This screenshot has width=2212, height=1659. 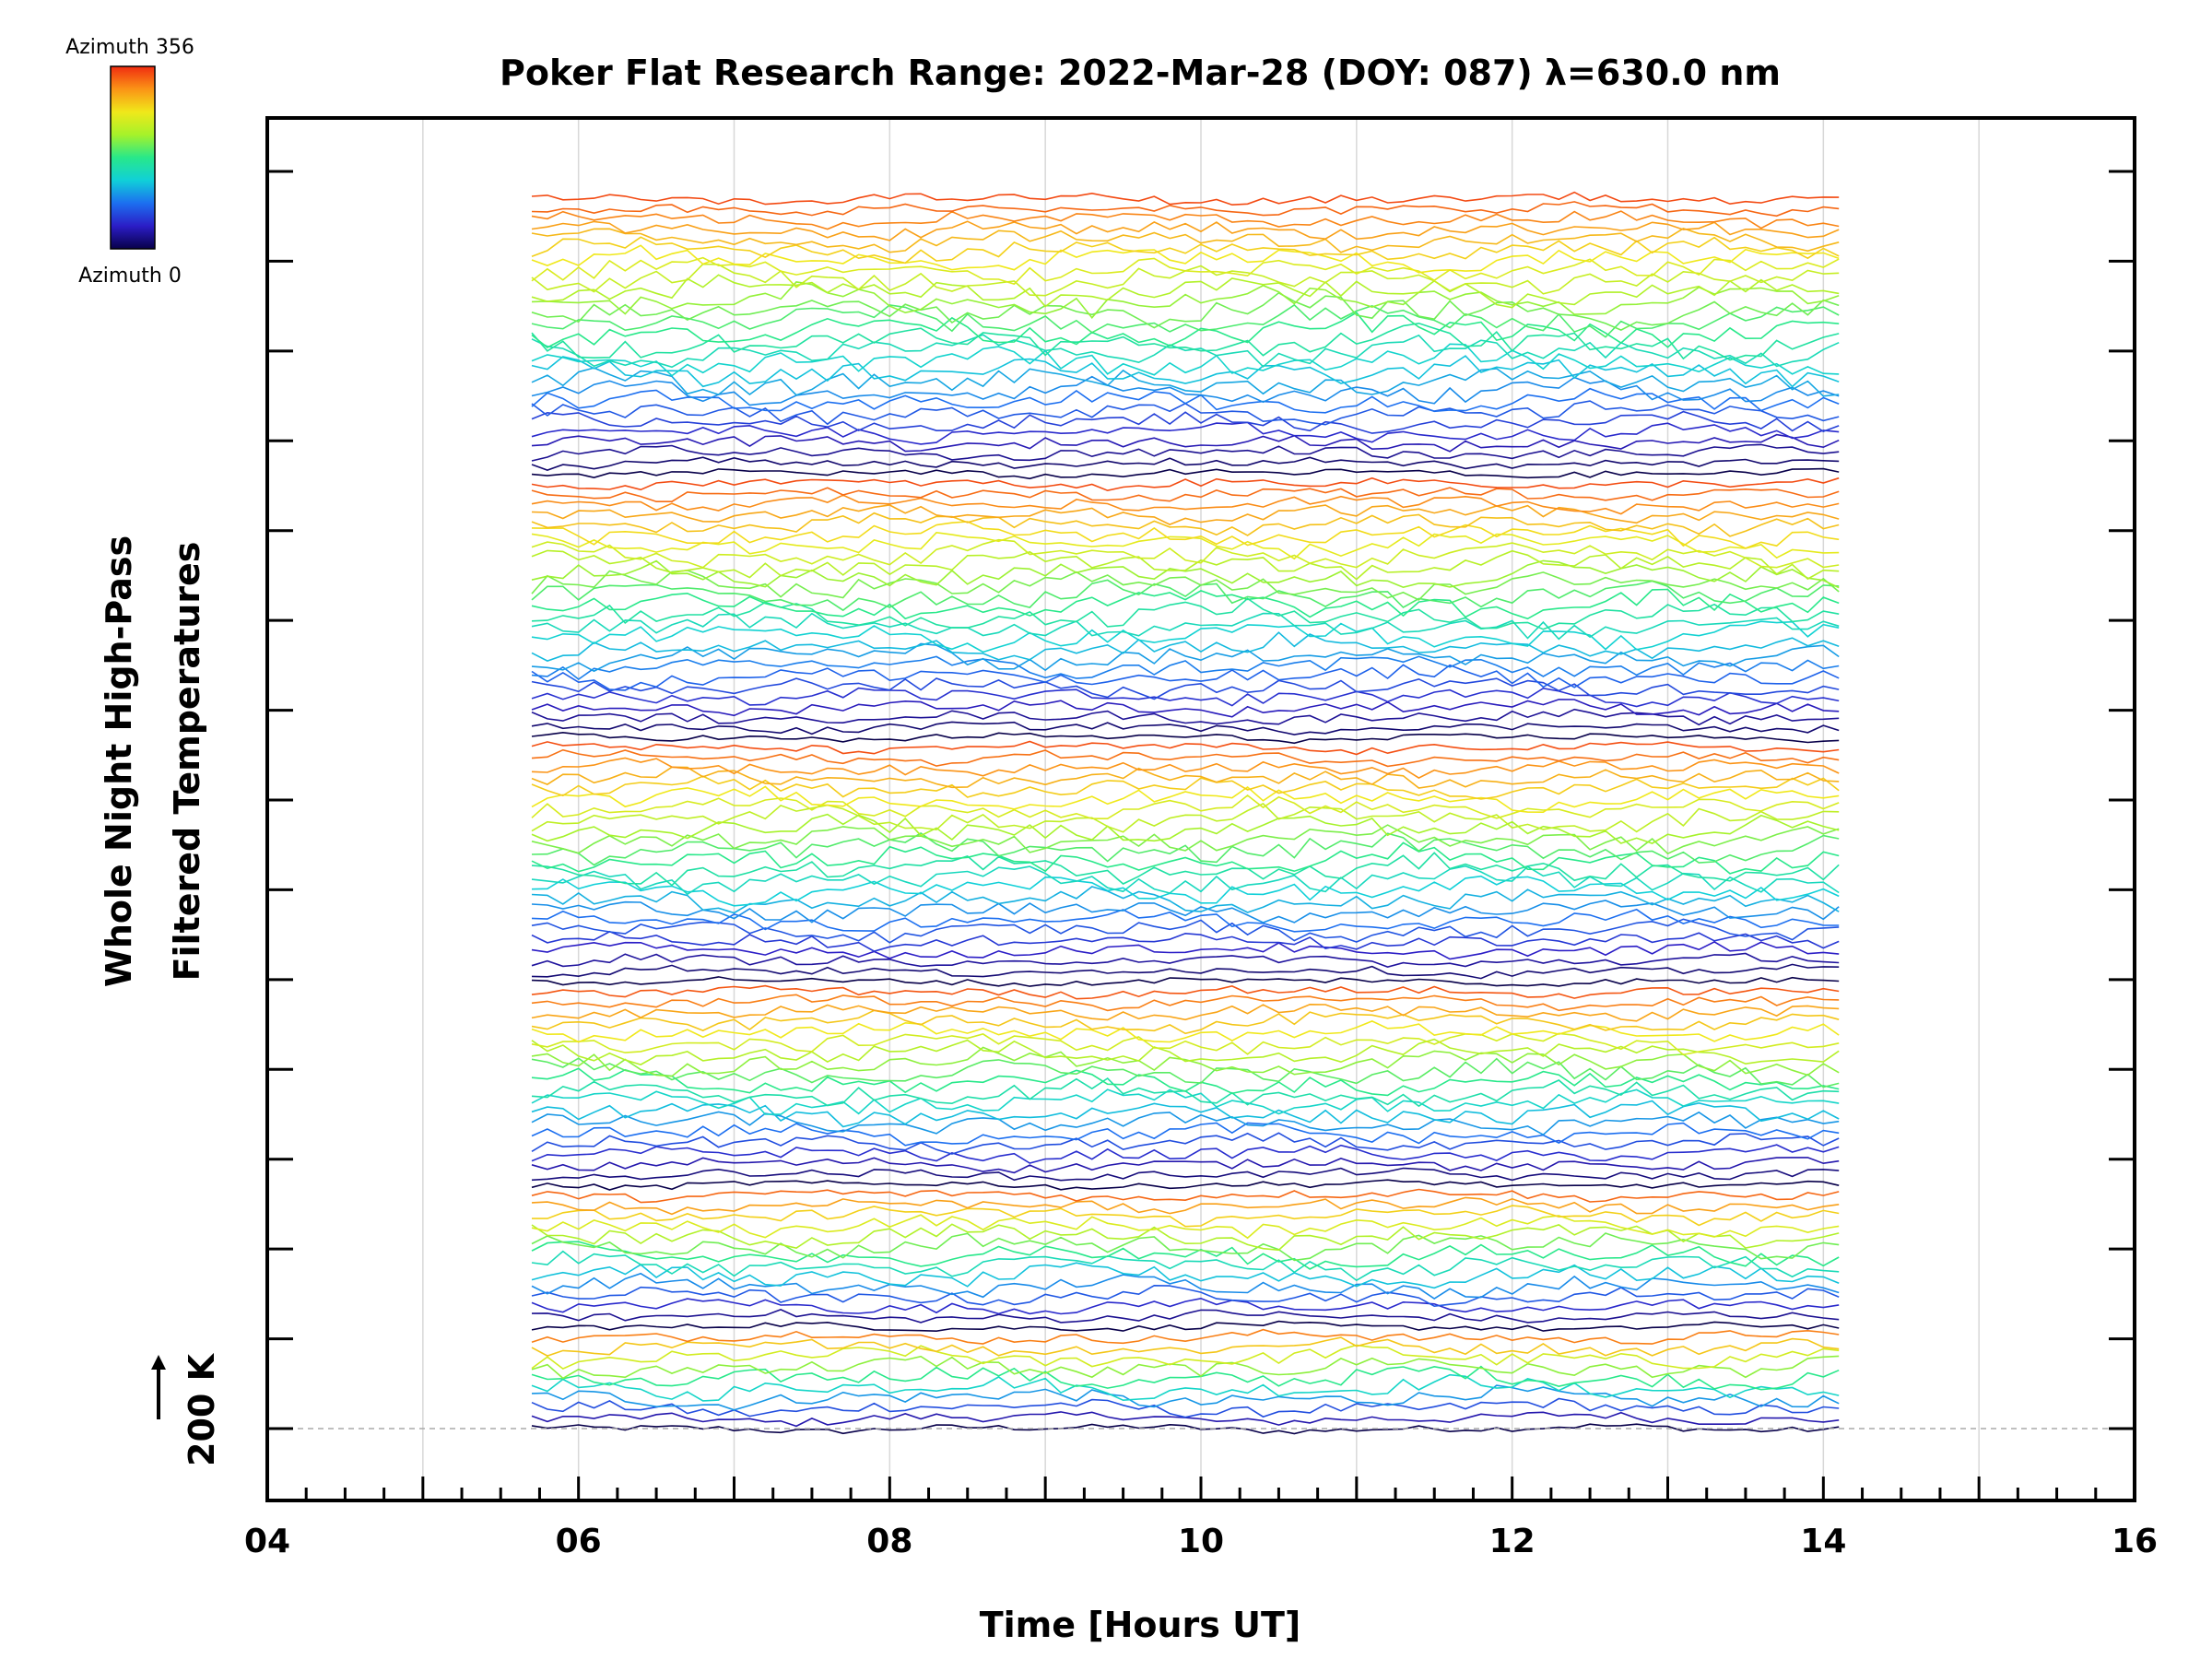 I want to click on y-axis-label-line1: Whole Night High-Pass, so click(x=119, y=761).